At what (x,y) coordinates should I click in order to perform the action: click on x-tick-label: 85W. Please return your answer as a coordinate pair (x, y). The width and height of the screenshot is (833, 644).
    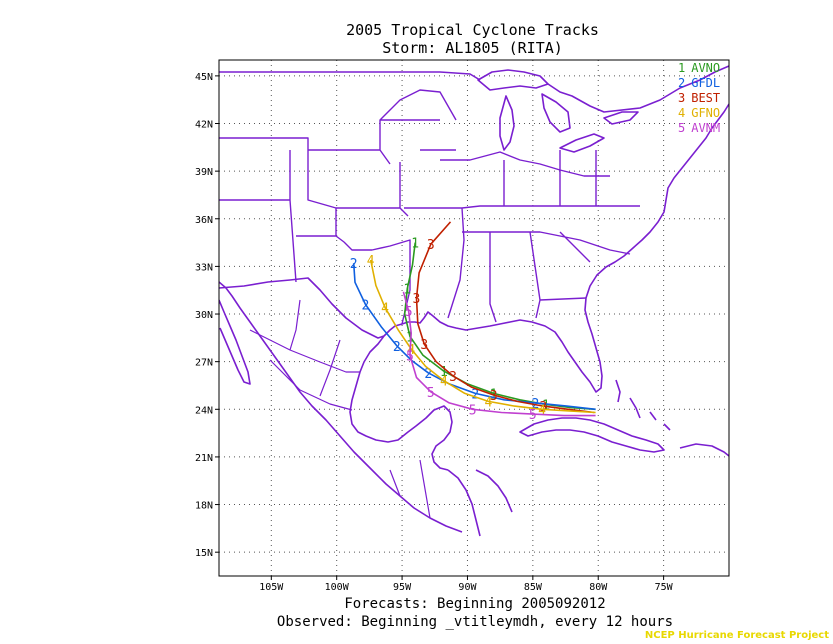
    Looking at the image, I should click on (533, 587).